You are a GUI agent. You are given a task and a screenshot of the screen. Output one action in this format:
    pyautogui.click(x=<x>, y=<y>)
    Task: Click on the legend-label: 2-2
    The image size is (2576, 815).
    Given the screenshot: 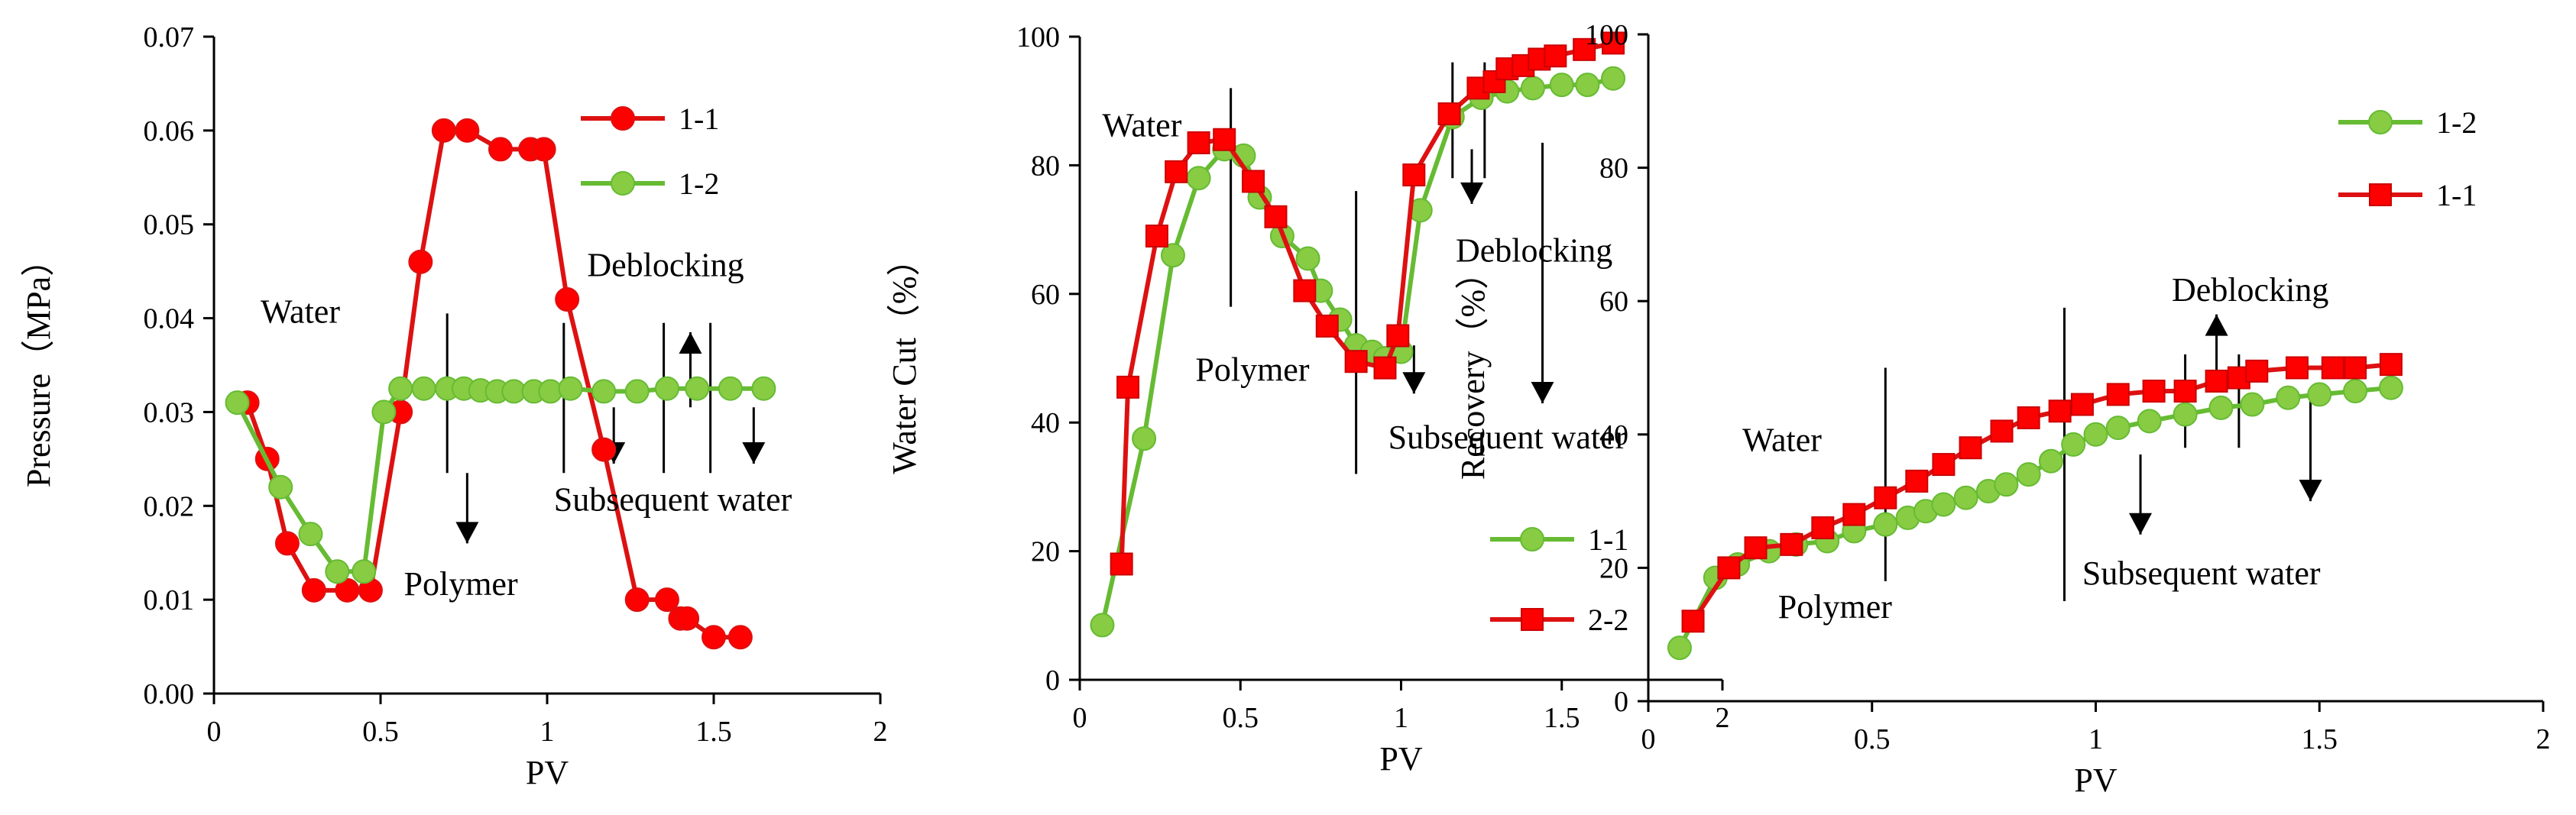 What is the action you would take?
    pyautogui.click(x=1608, y=620)
    